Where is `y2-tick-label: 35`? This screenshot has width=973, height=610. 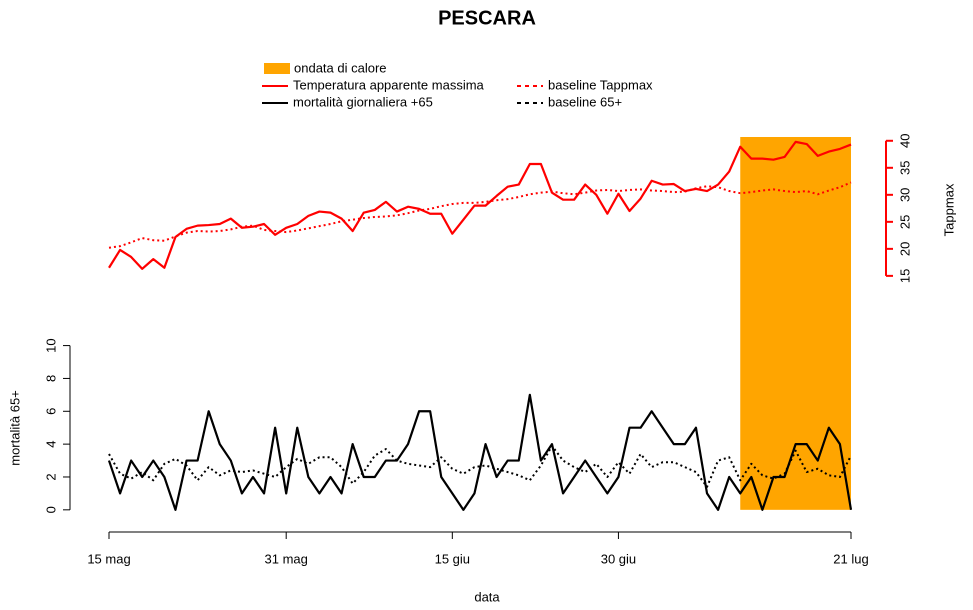
y2-tick-label: 35 is located at coordinates (904, 168).